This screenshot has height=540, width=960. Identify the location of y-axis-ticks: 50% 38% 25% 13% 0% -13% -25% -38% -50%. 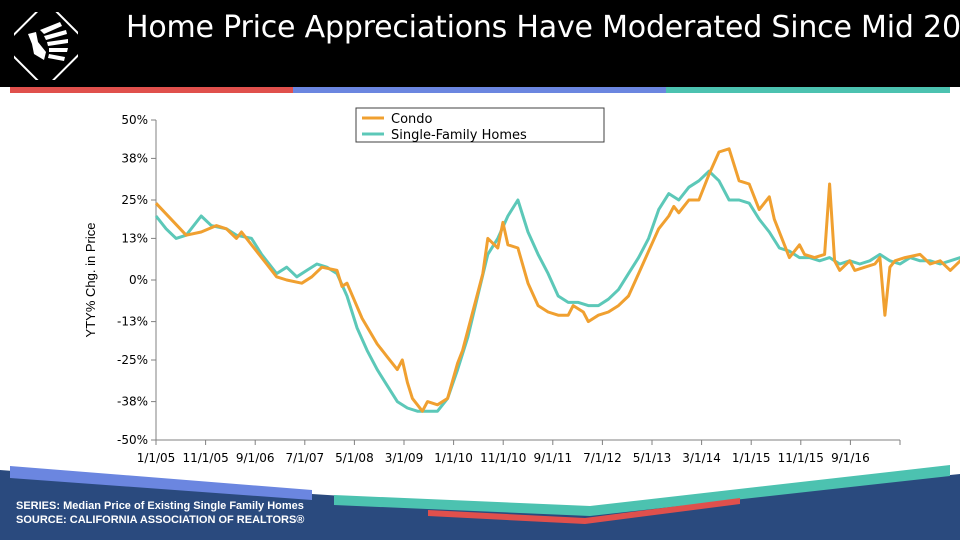
(136, 280).